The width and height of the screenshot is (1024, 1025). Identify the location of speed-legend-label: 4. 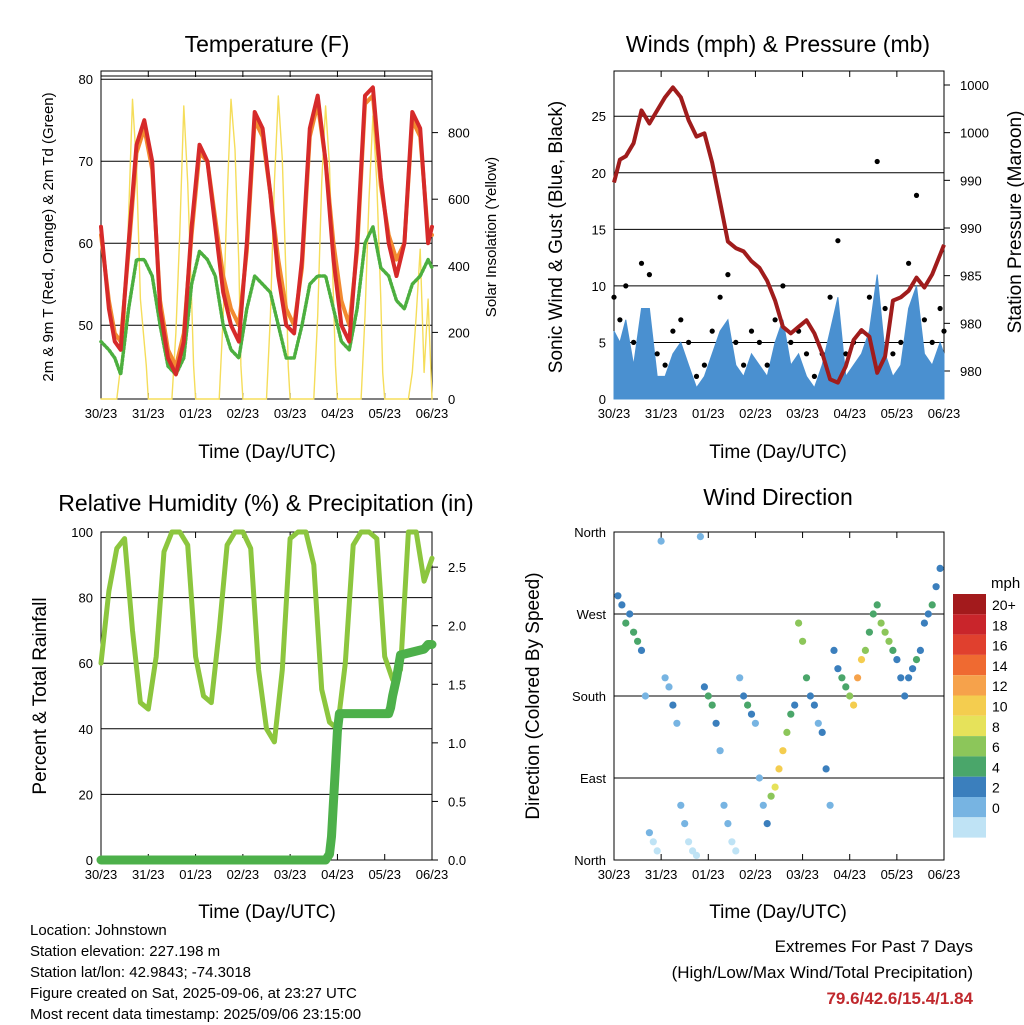
(996, 767).